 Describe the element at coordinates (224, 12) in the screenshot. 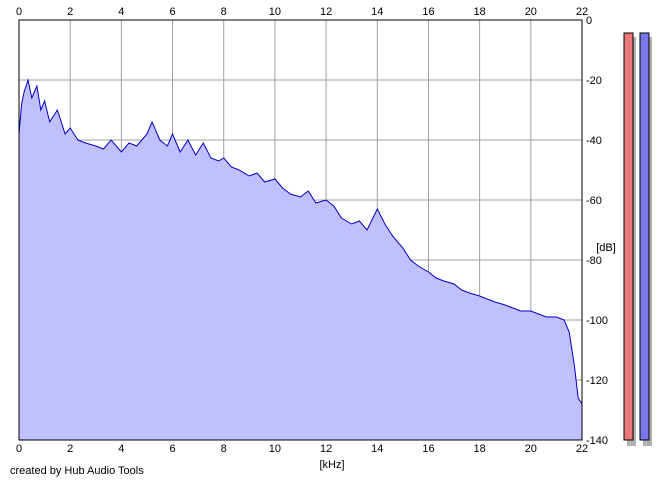

I see `x-tick-label-top: 8` at that location.